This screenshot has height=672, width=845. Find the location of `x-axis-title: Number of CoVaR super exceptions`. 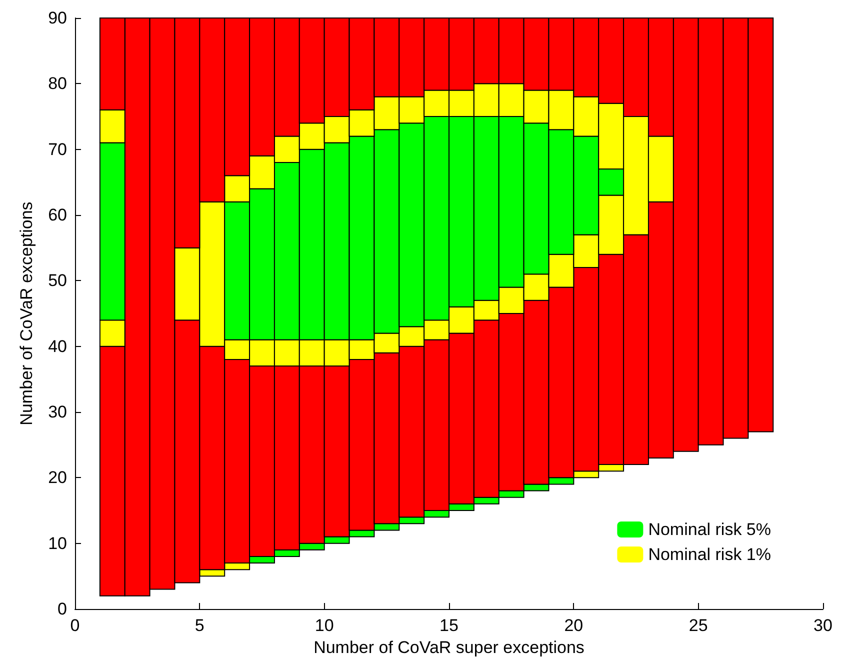

x-axis-title: Number of CoVaR super exceptions is located at coordinates (449, 647).